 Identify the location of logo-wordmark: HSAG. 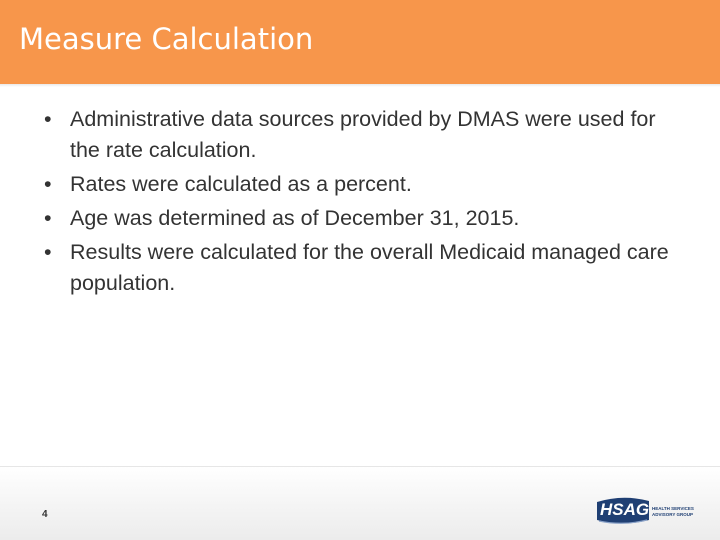
(625, 509).